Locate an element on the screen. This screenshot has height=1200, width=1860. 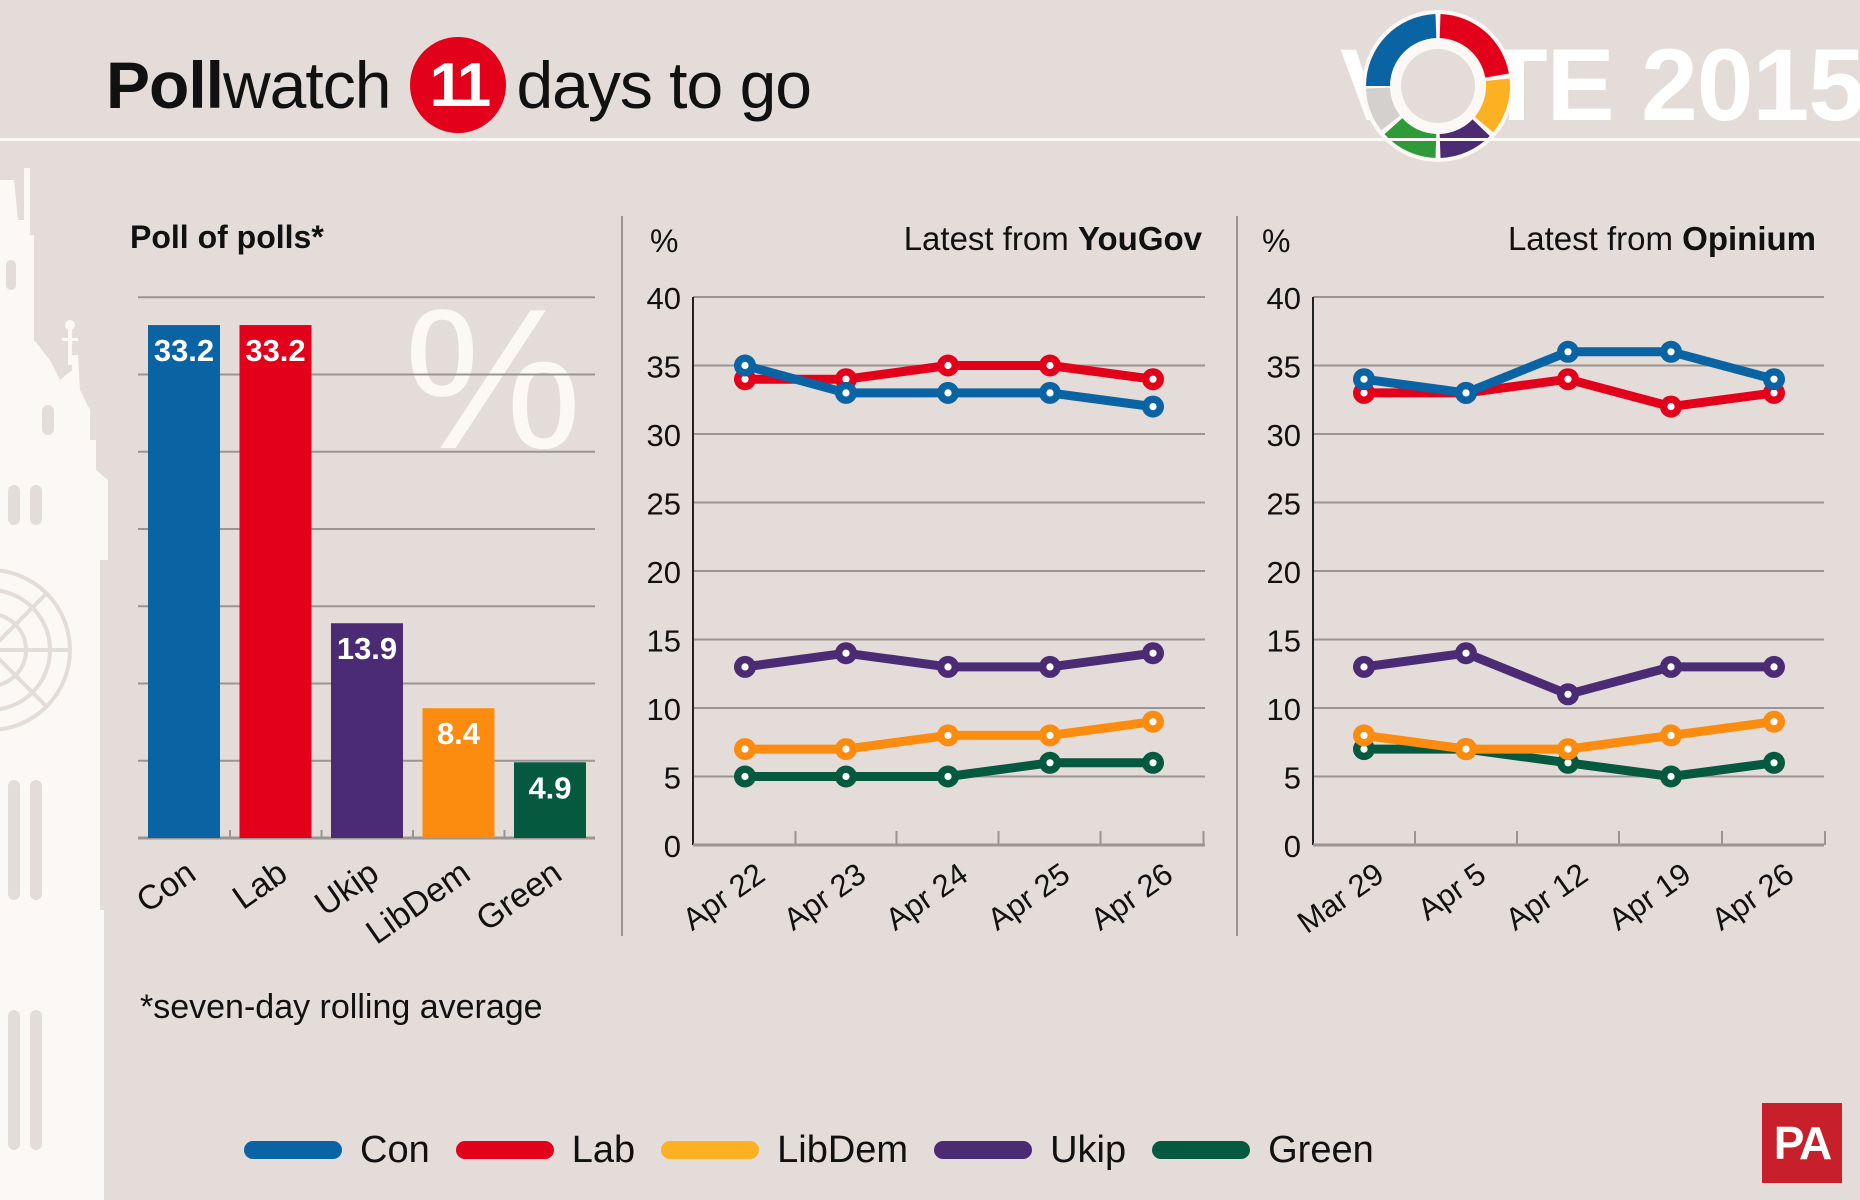
legend-item-ukip: Ukip is located at coordinates (1030, 1150).